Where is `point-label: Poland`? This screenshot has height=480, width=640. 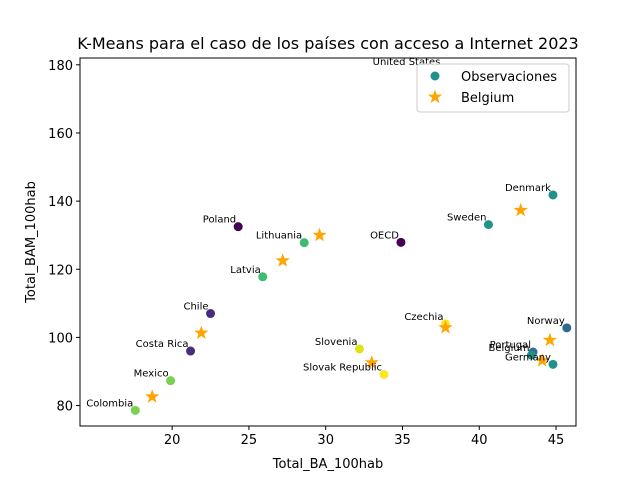
point-label: Poland is located at coordinates (219, 220).